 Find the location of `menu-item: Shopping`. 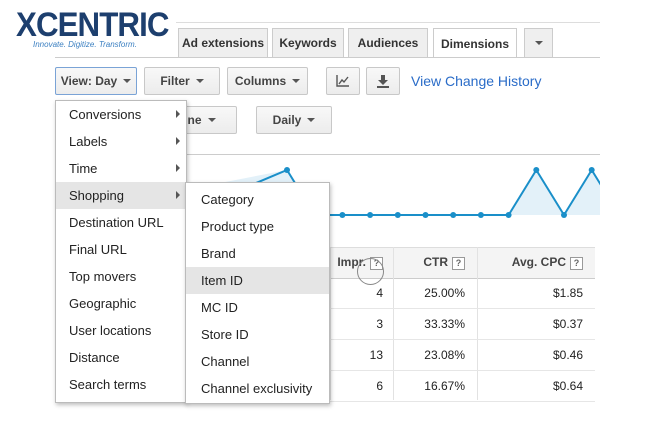

menu-item: Shopping is located at coordinates (121, 195).